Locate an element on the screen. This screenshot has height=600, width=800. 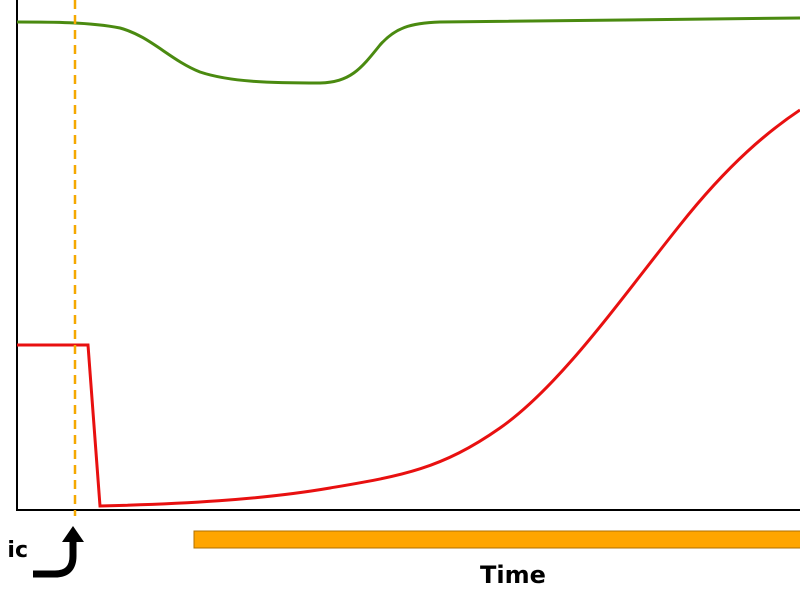
green-curve is located at coordinates (408, 50).